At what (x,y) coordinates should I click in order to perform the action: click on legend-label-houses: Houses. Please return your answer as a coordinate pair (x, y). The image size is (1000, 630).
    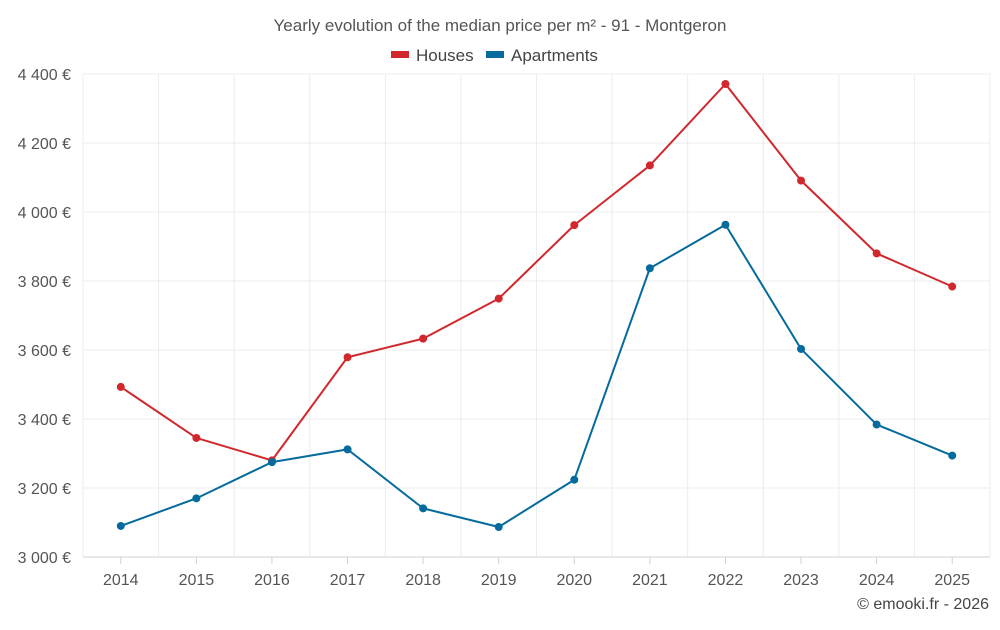
    Looking at the image, I should click on (445, 55).